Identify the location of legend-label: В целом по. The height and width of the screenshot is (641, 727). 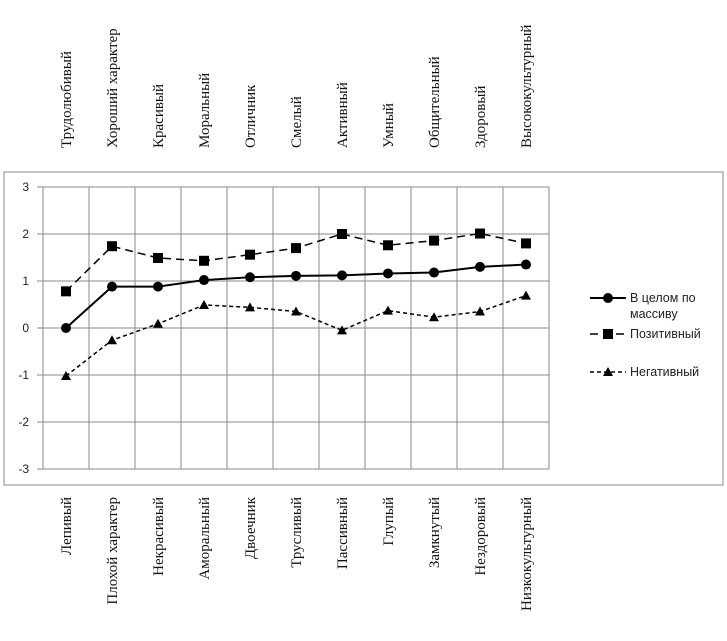
(663, 298).